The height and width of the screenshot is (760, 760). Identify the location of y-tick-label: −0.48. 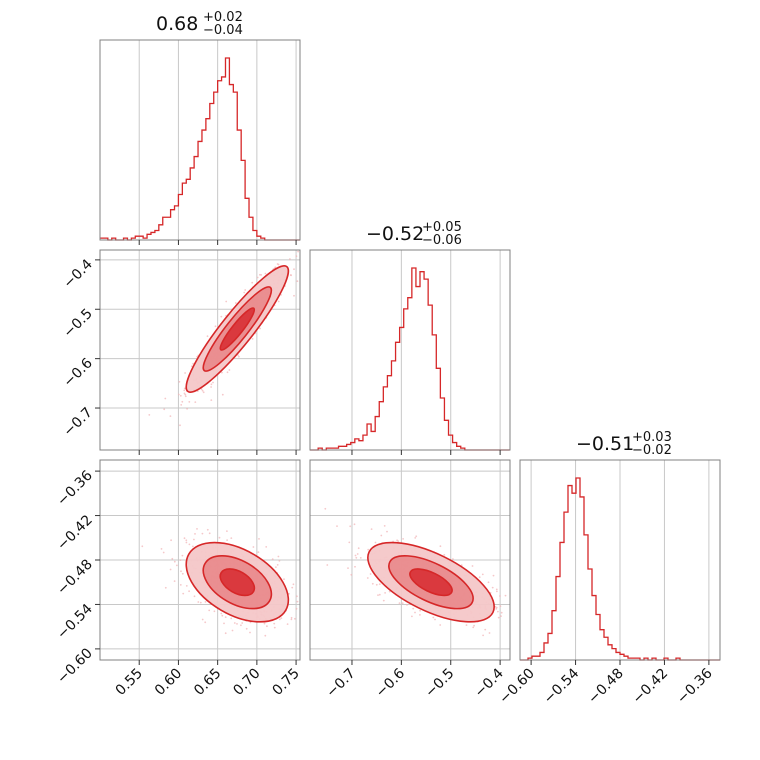
(75, 578).